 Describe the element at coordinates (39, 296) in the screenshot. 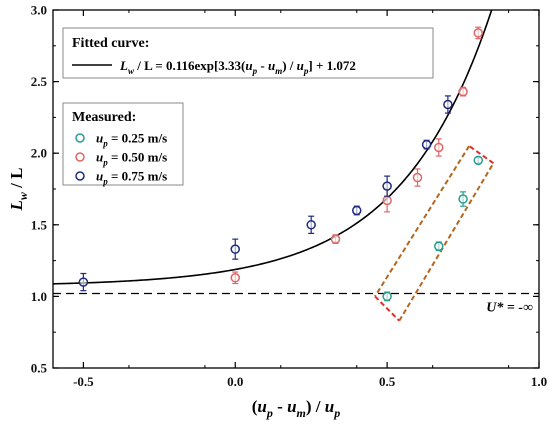

I see `y-tick-label: 1.0` at that location.